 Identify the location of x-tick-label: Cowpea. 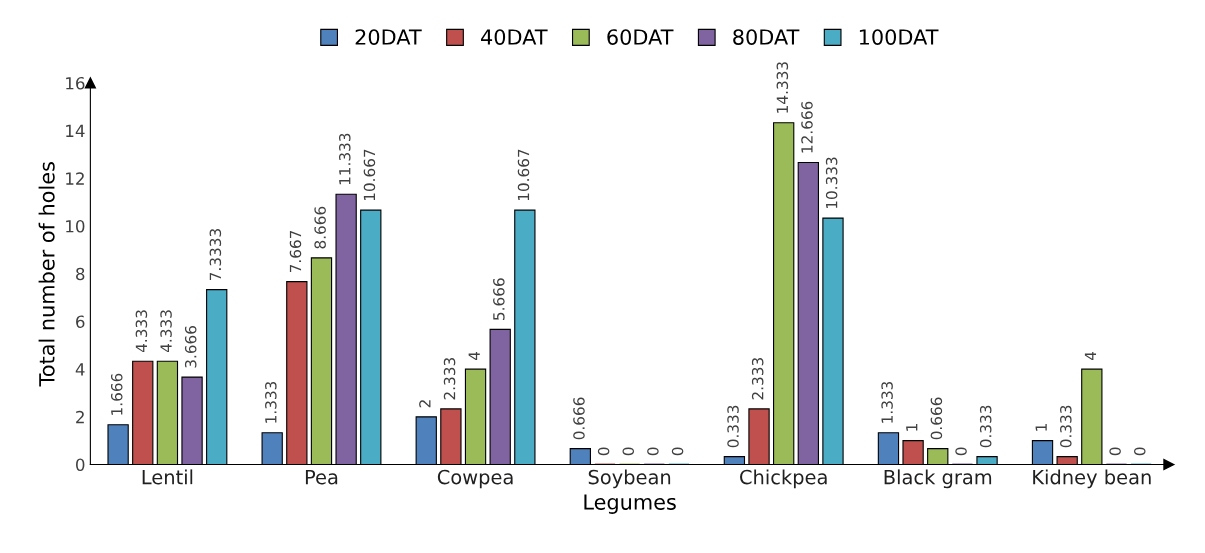
(475, 479).